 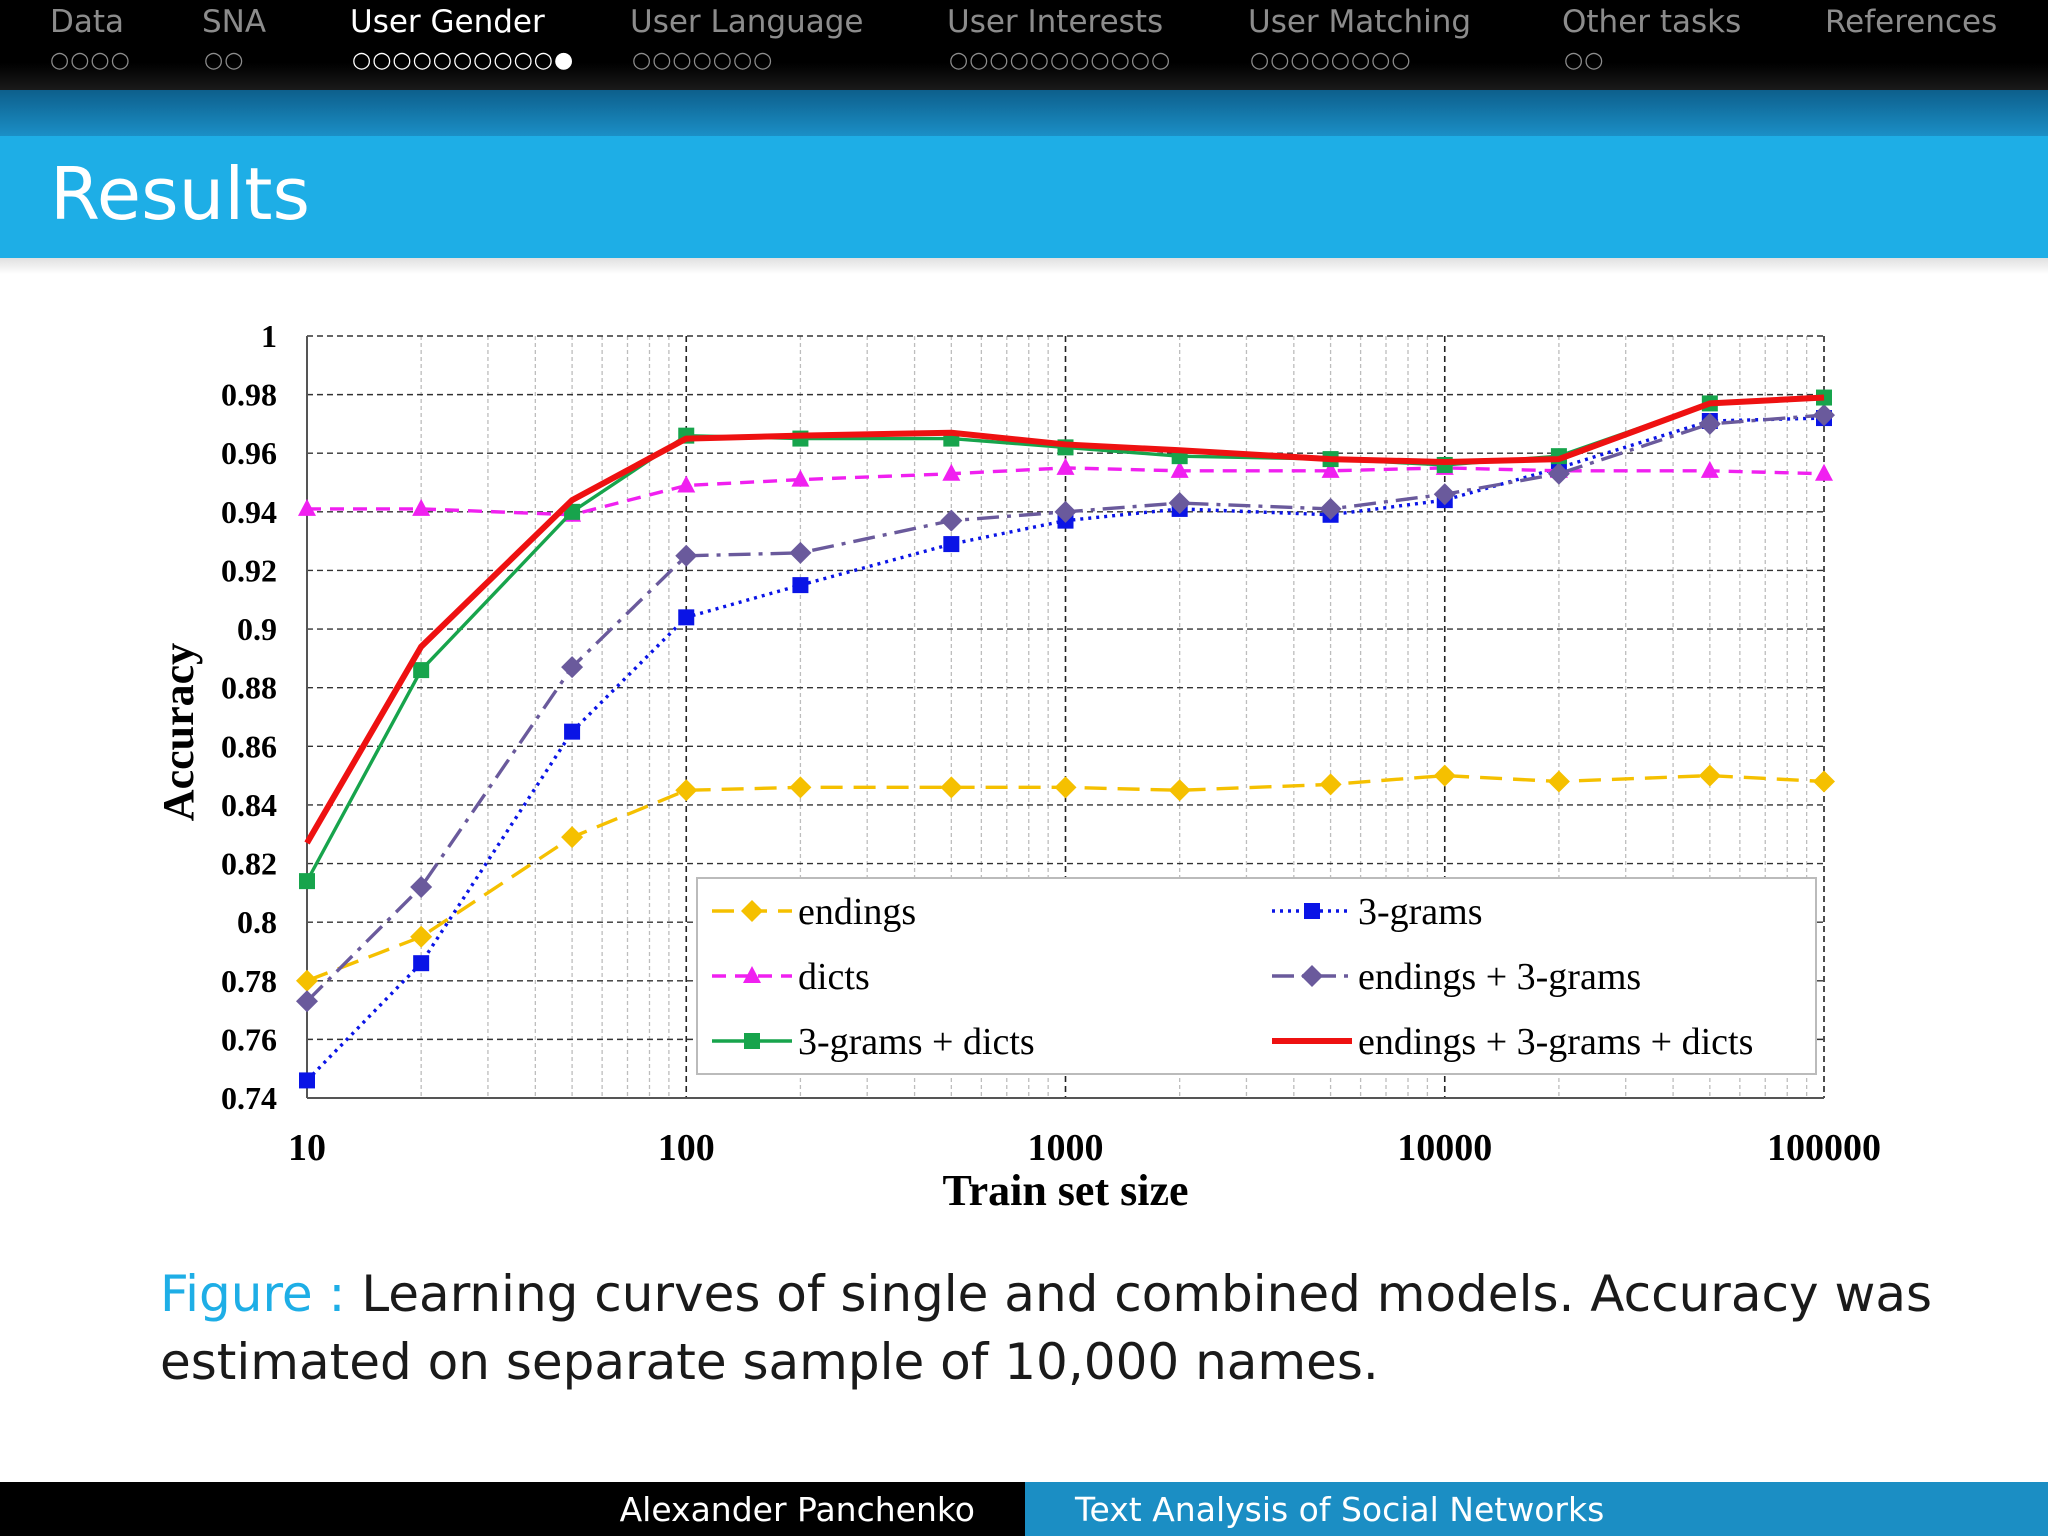 What do you see at coordinates (1911, 22) in the screenshot?
I see `nav-section-references: References` at bounding box center [1911, 22].